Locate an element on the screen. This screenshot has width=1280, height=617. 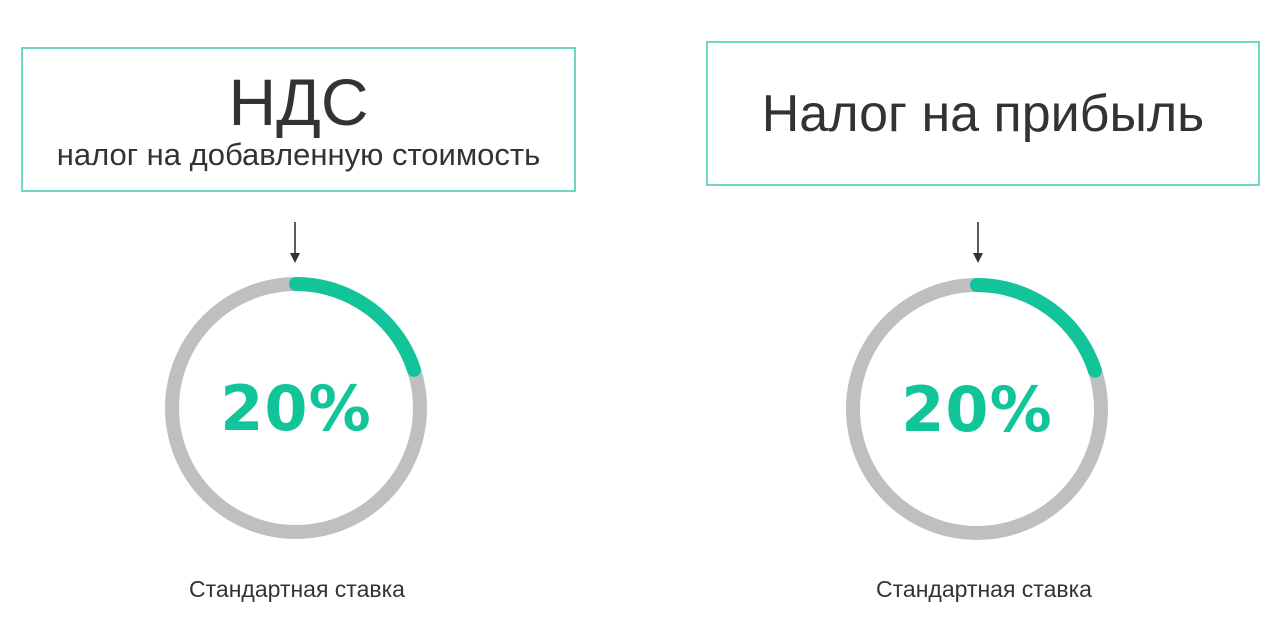
profit-tax-rate-ring is located at coordinates (977, 409).